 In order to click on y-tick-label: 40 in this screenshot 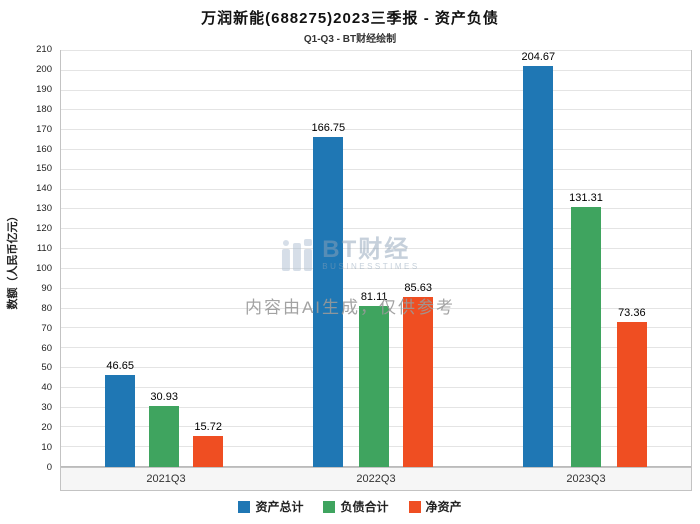, I will do `click(46, 388)`.